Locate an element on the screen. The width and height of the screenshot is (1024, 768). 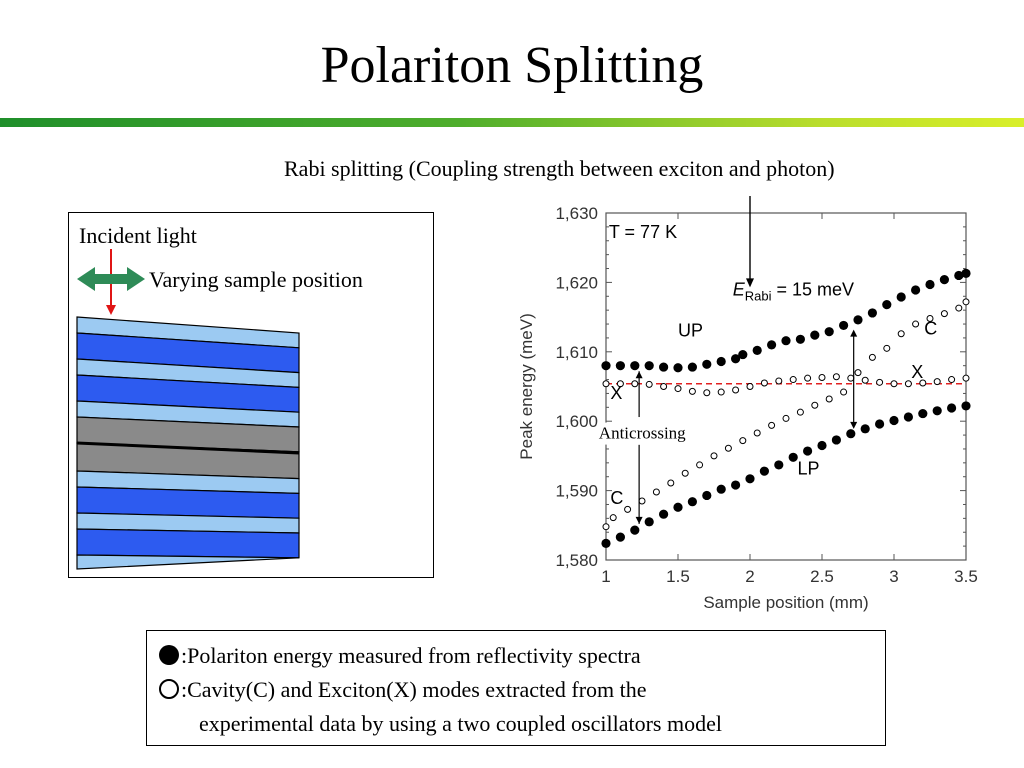
slide-title: Polariton Splitting is located at coordinates (512, 65).